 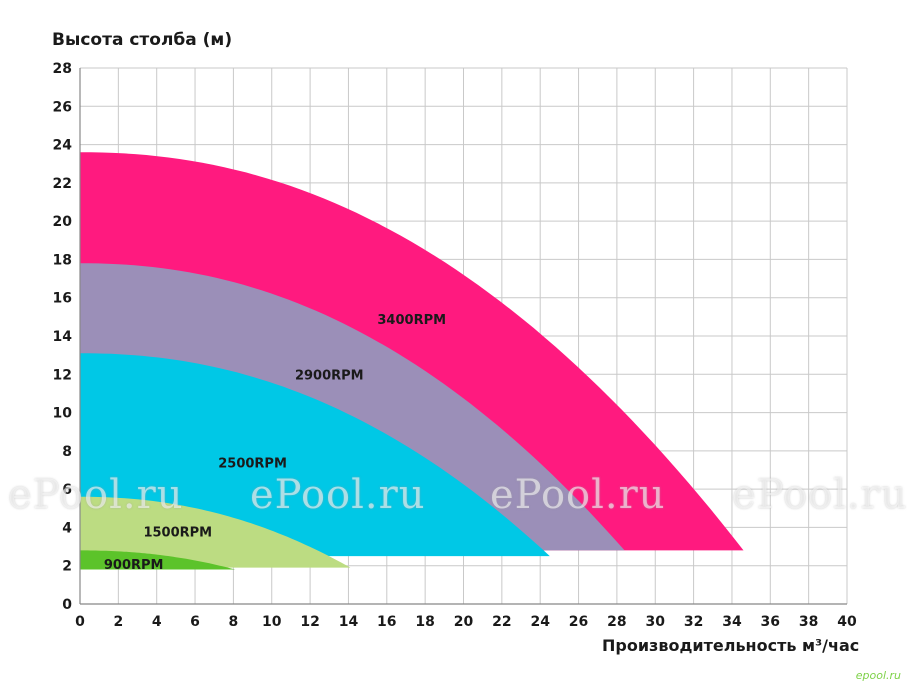 I want to click on corner-watermark: epool.ru, so click(x=878, y=675).